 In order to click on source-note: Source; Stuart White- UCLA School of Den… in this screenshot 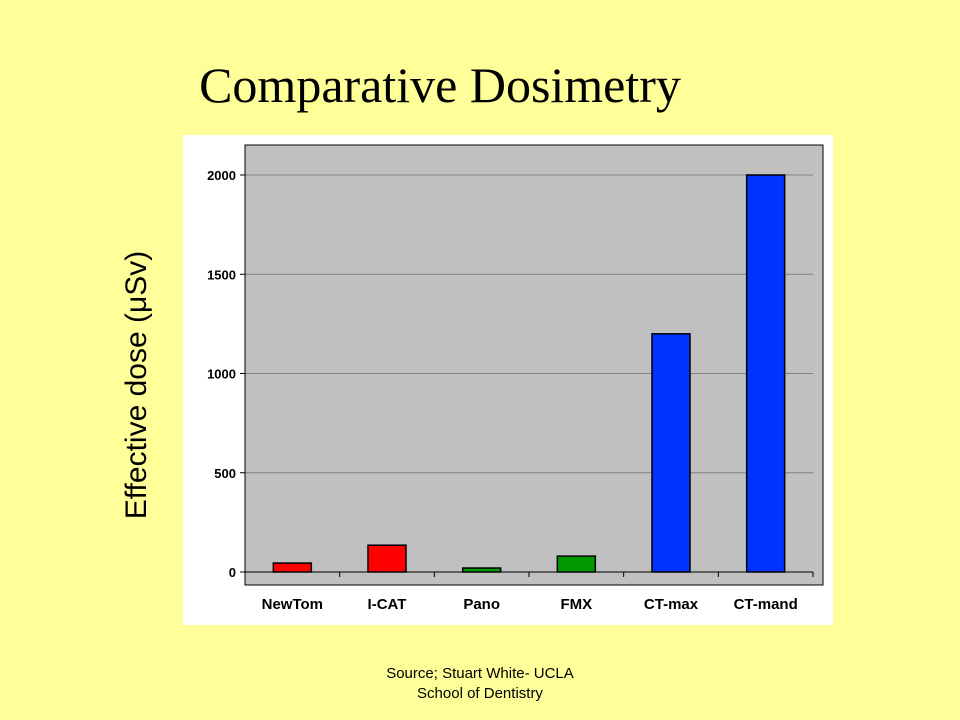, I will do `click(480, 684)`.